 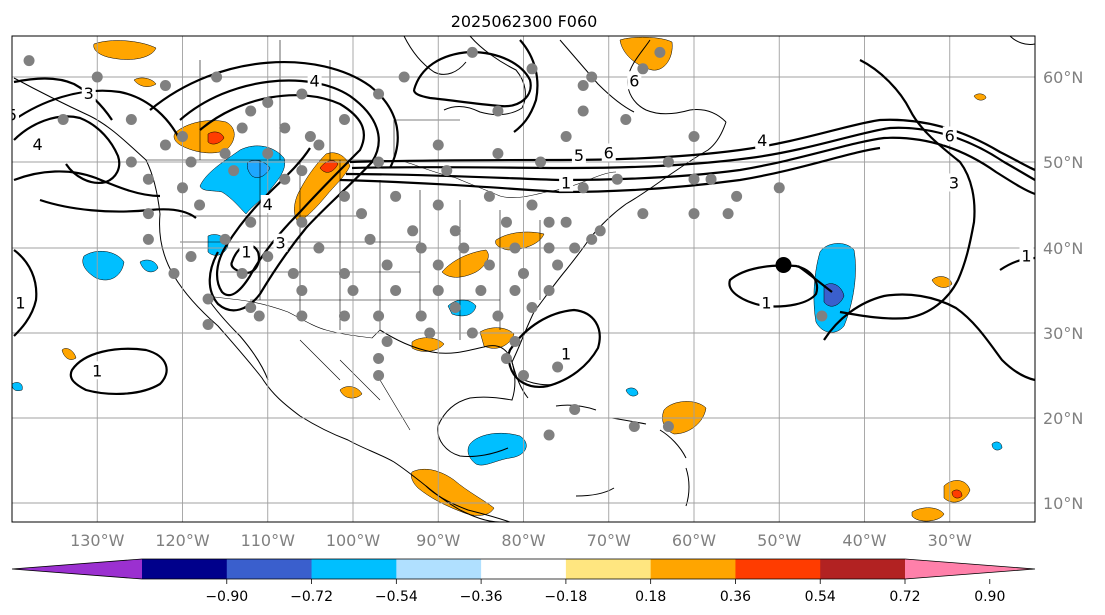 What do you see at coordinates (216, 138) in the screenshot?
I see `shade-positive-nw-core` at bounding box center [216, 138].